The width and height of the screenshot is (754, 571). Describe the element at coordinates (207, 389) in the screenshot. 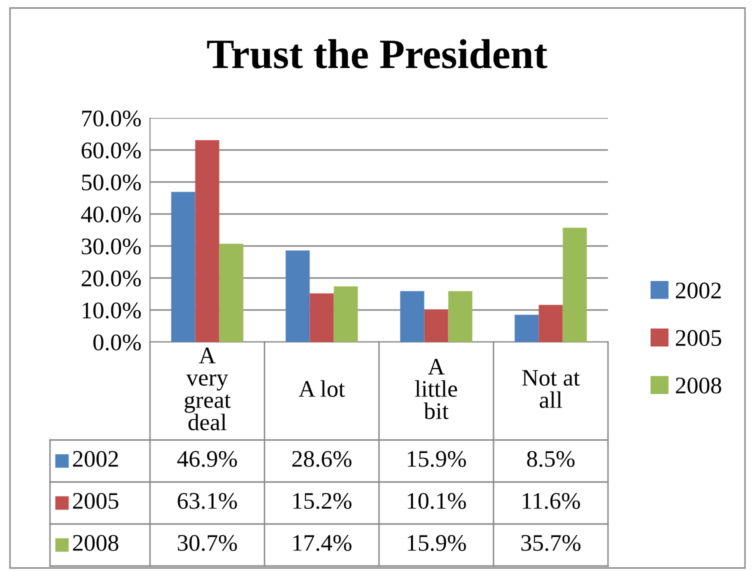

I see `x-tick-label: A very great deal` at that location.